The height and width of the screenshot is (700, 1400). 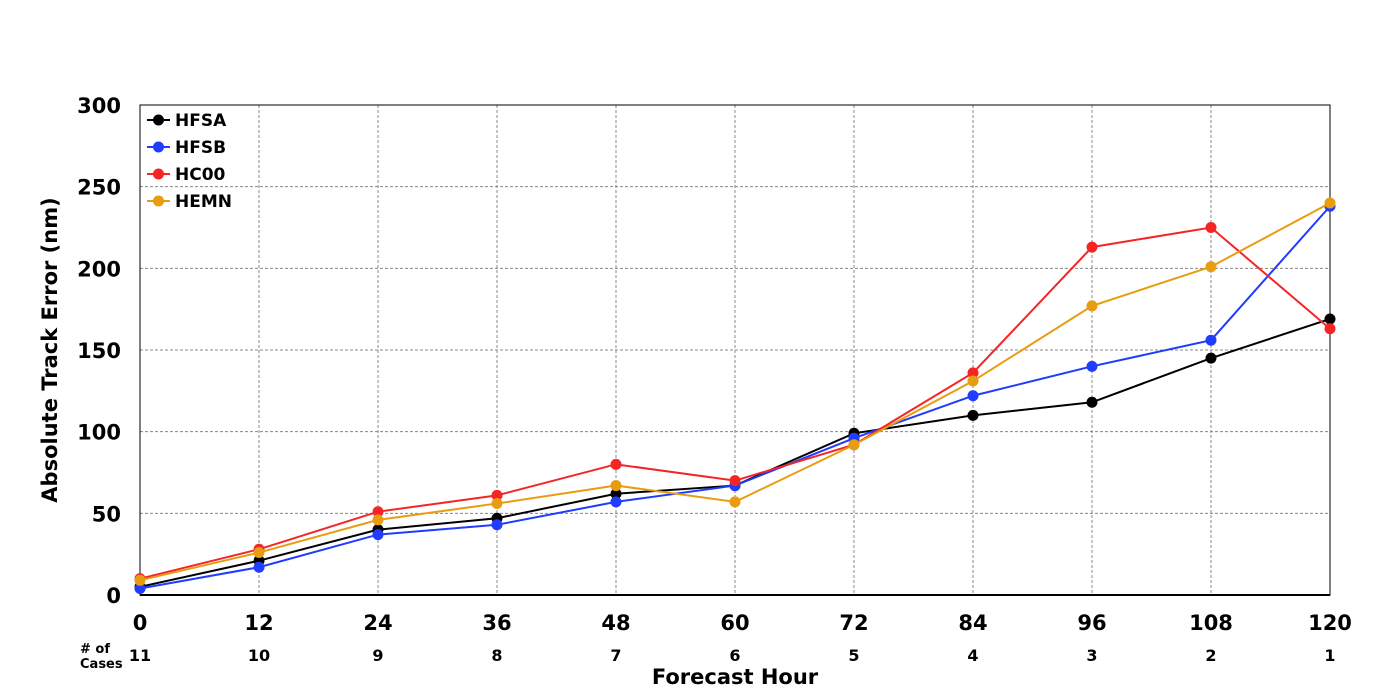 What do you see at coordinates (200, 148) in the screenshot?
I see `legend-label: HFSB` at bounding box center [200, 148].